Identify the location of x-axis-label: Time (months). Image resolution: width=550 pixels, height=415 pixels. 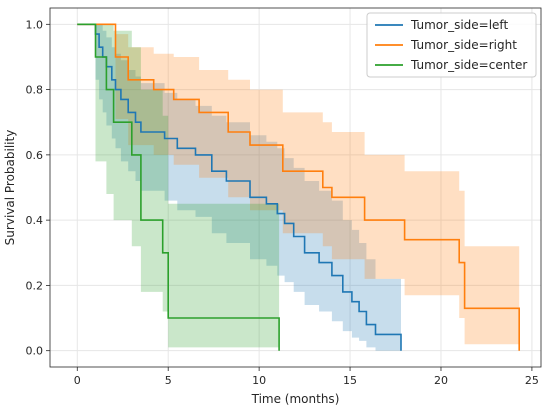
(295, 399).